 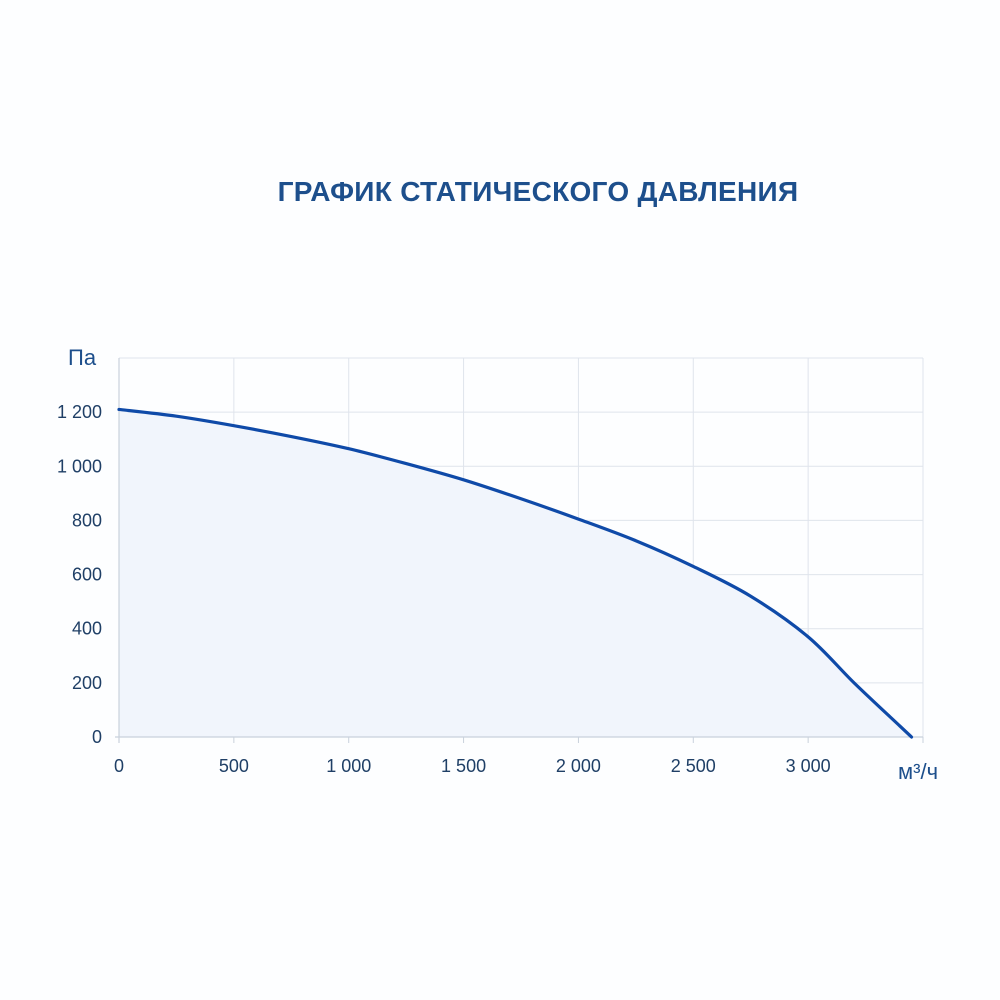 I want to click on x-tick-label: 1 000, so click(x=348, y=766).